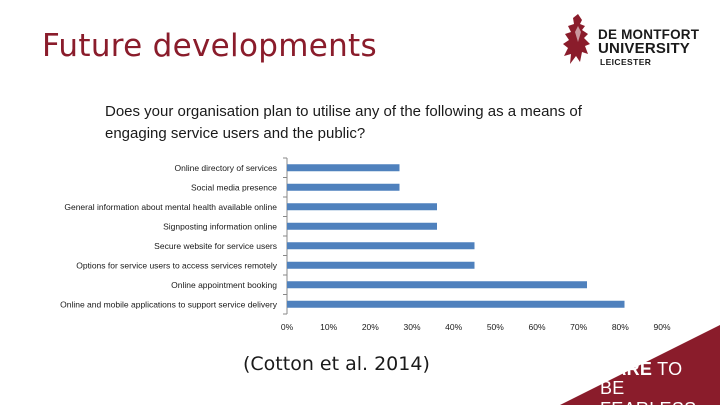 The image size is (720, 420). I want to click on dmu-logo: DE MONTFORT UNIVERSITY LEICESTER, so click(635, 42).